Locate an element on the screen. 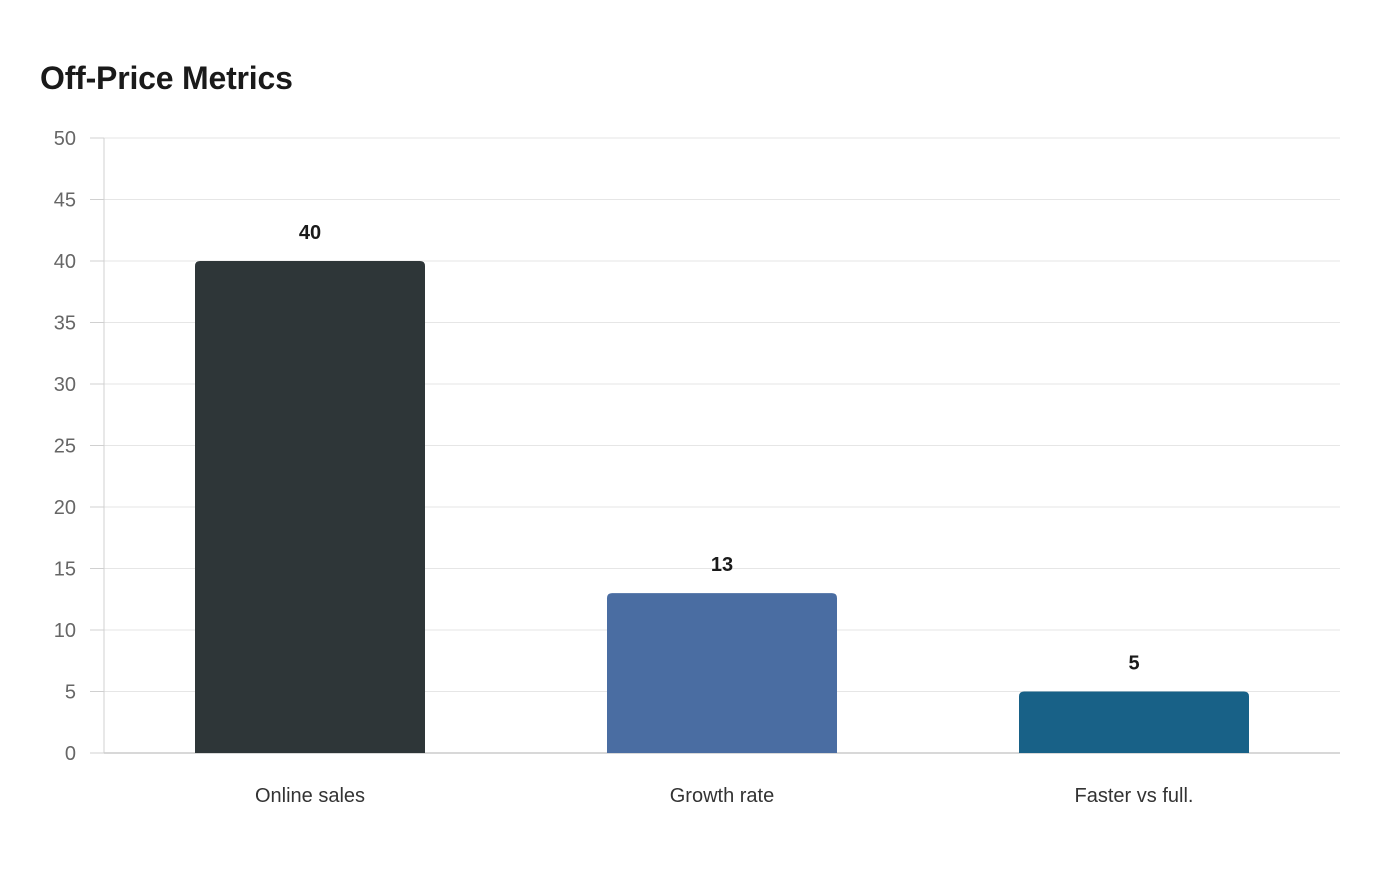 Image resolution: width=1400 pixels, height=880 pixels. bar-value-label: 13 is located at coordinates (722, 565).